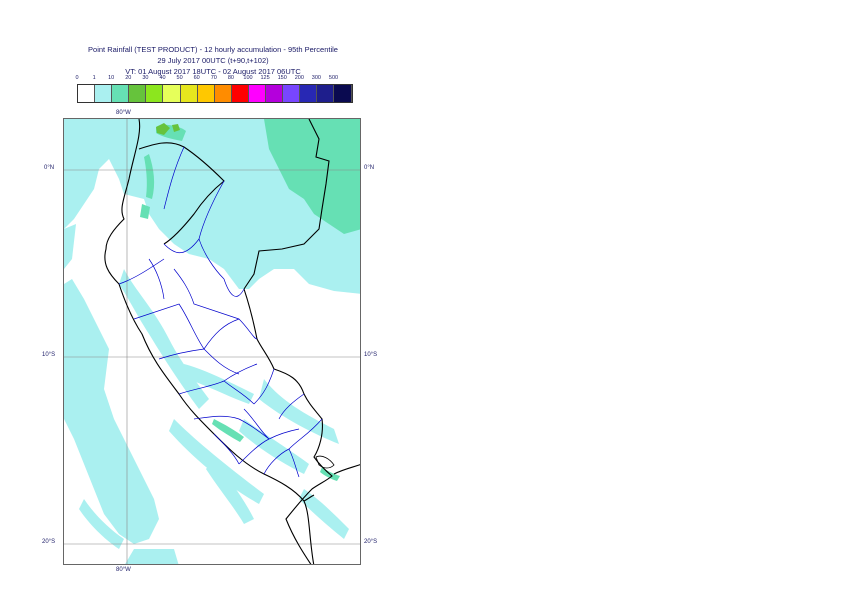  What do you see at coordinates (179, 78) in the screenshot?
I see `legend-threshold-label: 50` at bounding box center [179, 78].